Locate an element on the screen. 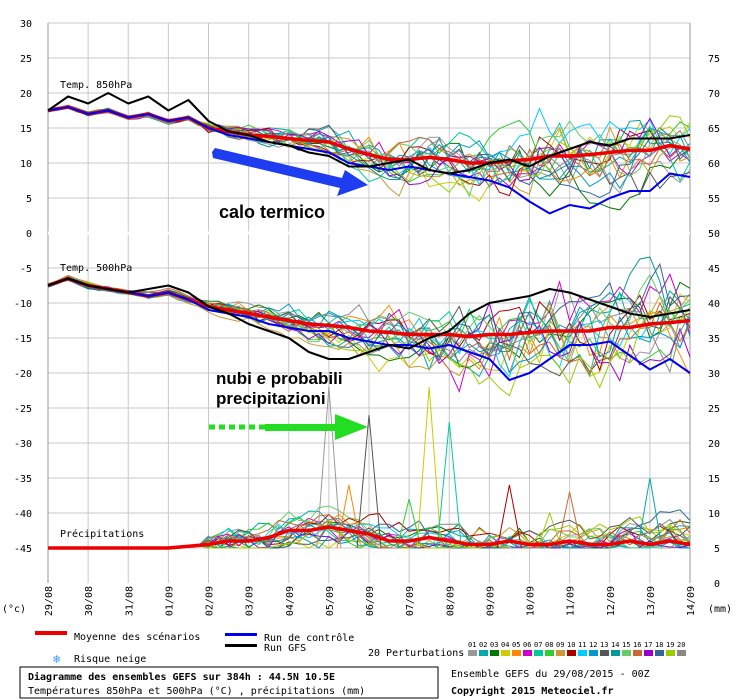 The image size is (740, 700). x-tick-label: 29/08 is located at coordinates (49, 601).